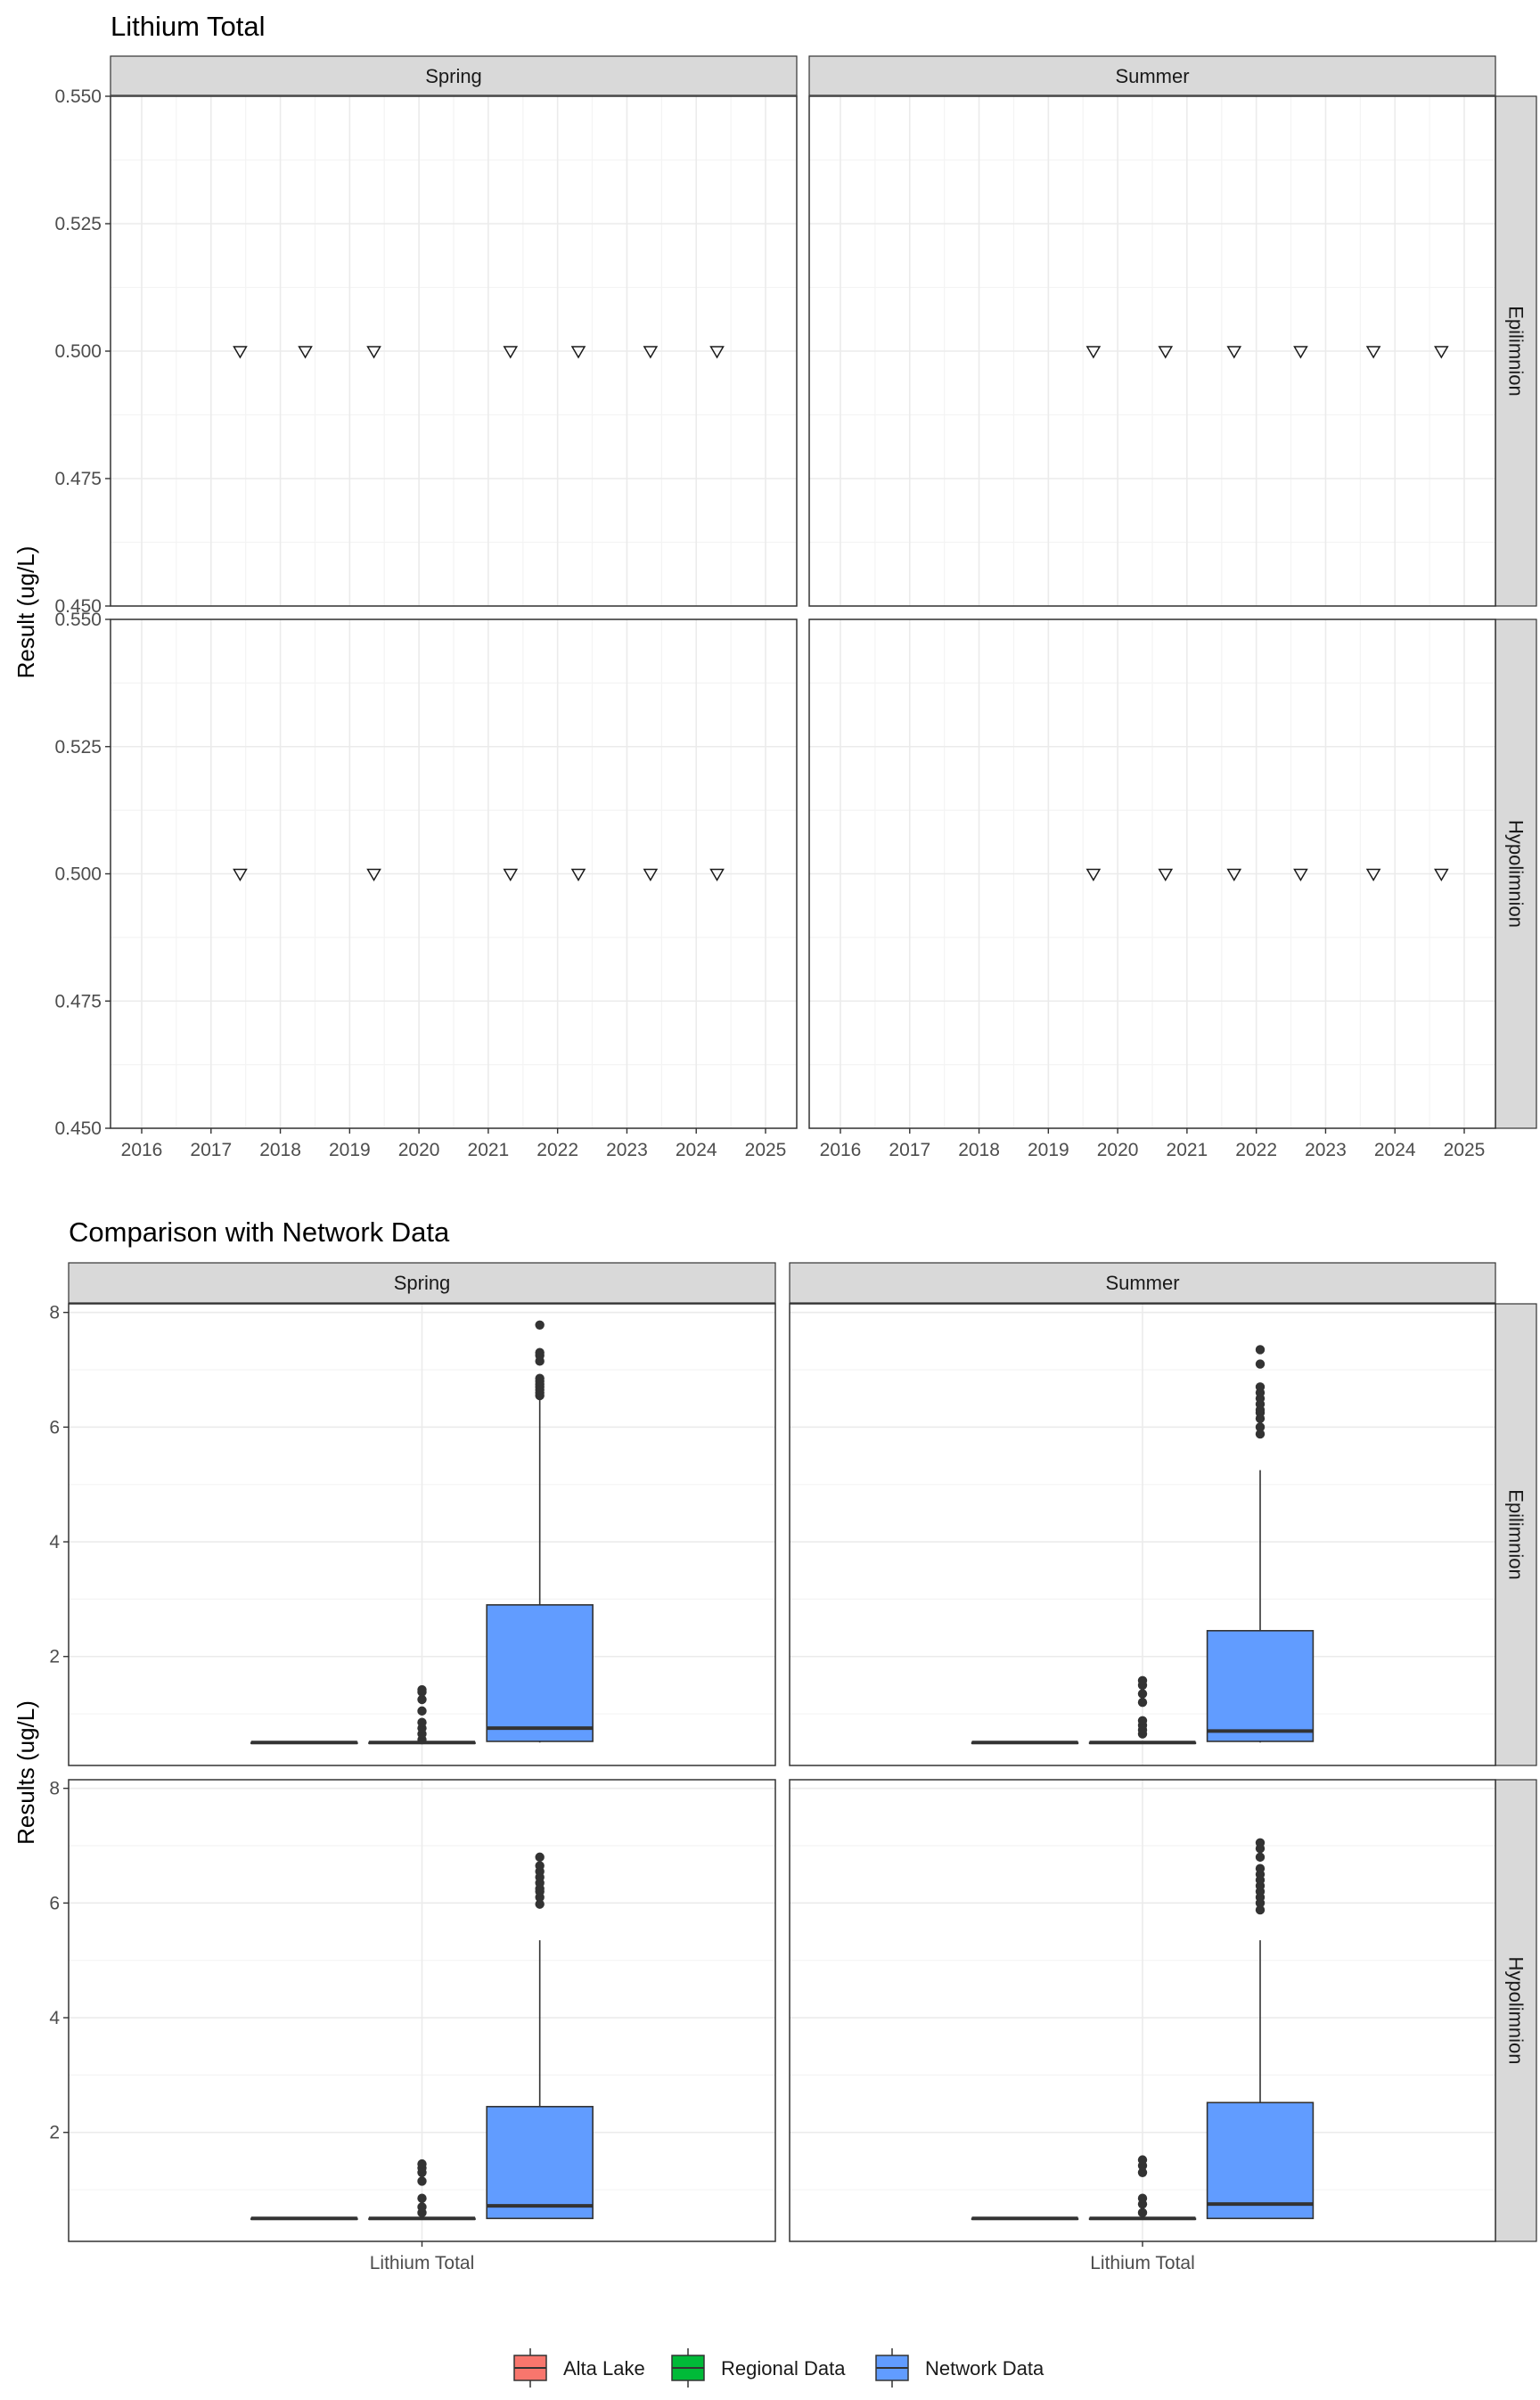  I want to click on y-tick-label: 0.550, so click(78, 620).